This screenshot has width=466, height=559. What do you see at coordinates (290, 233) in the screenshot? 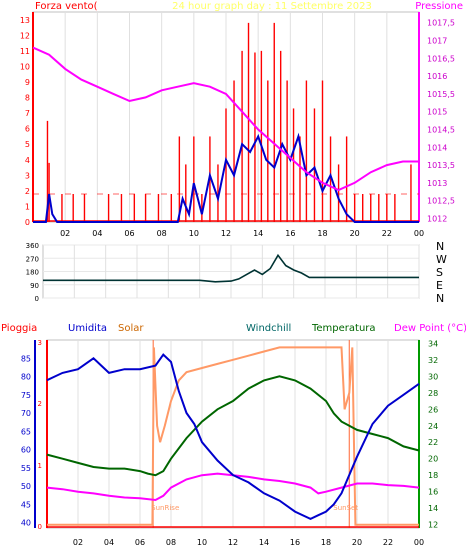
I see `wind-x-tick: 16` at bounding box center [290, 233].